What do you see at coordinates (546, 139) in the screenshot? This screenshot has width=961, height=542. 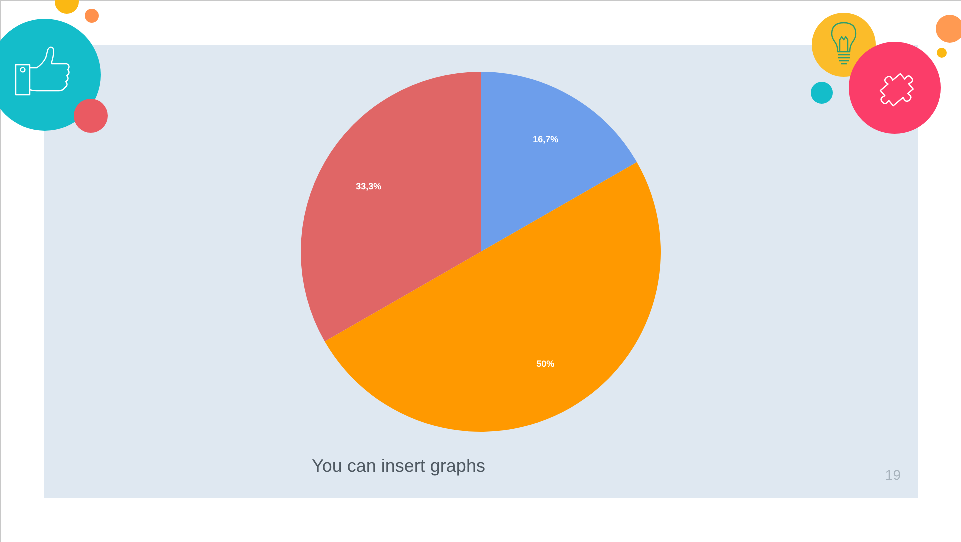 I see `data-label: 16,7%` at bounding box center [546, 139].